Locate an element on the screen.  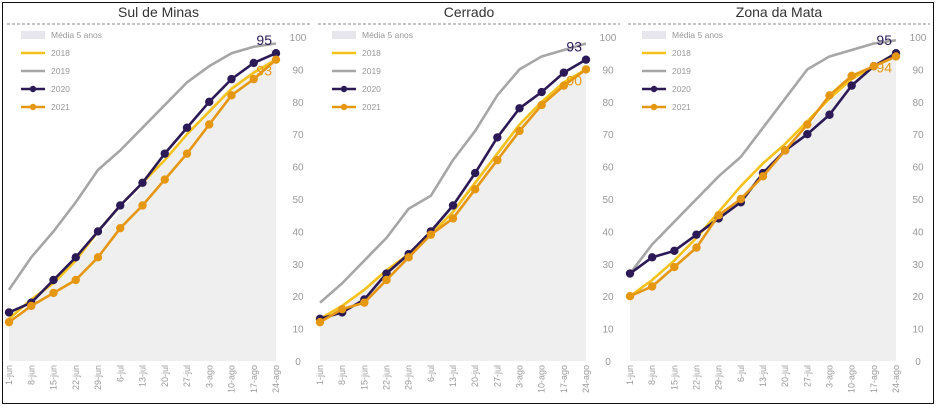
y-tick-label: 50 is located at coordinates (298, 200).